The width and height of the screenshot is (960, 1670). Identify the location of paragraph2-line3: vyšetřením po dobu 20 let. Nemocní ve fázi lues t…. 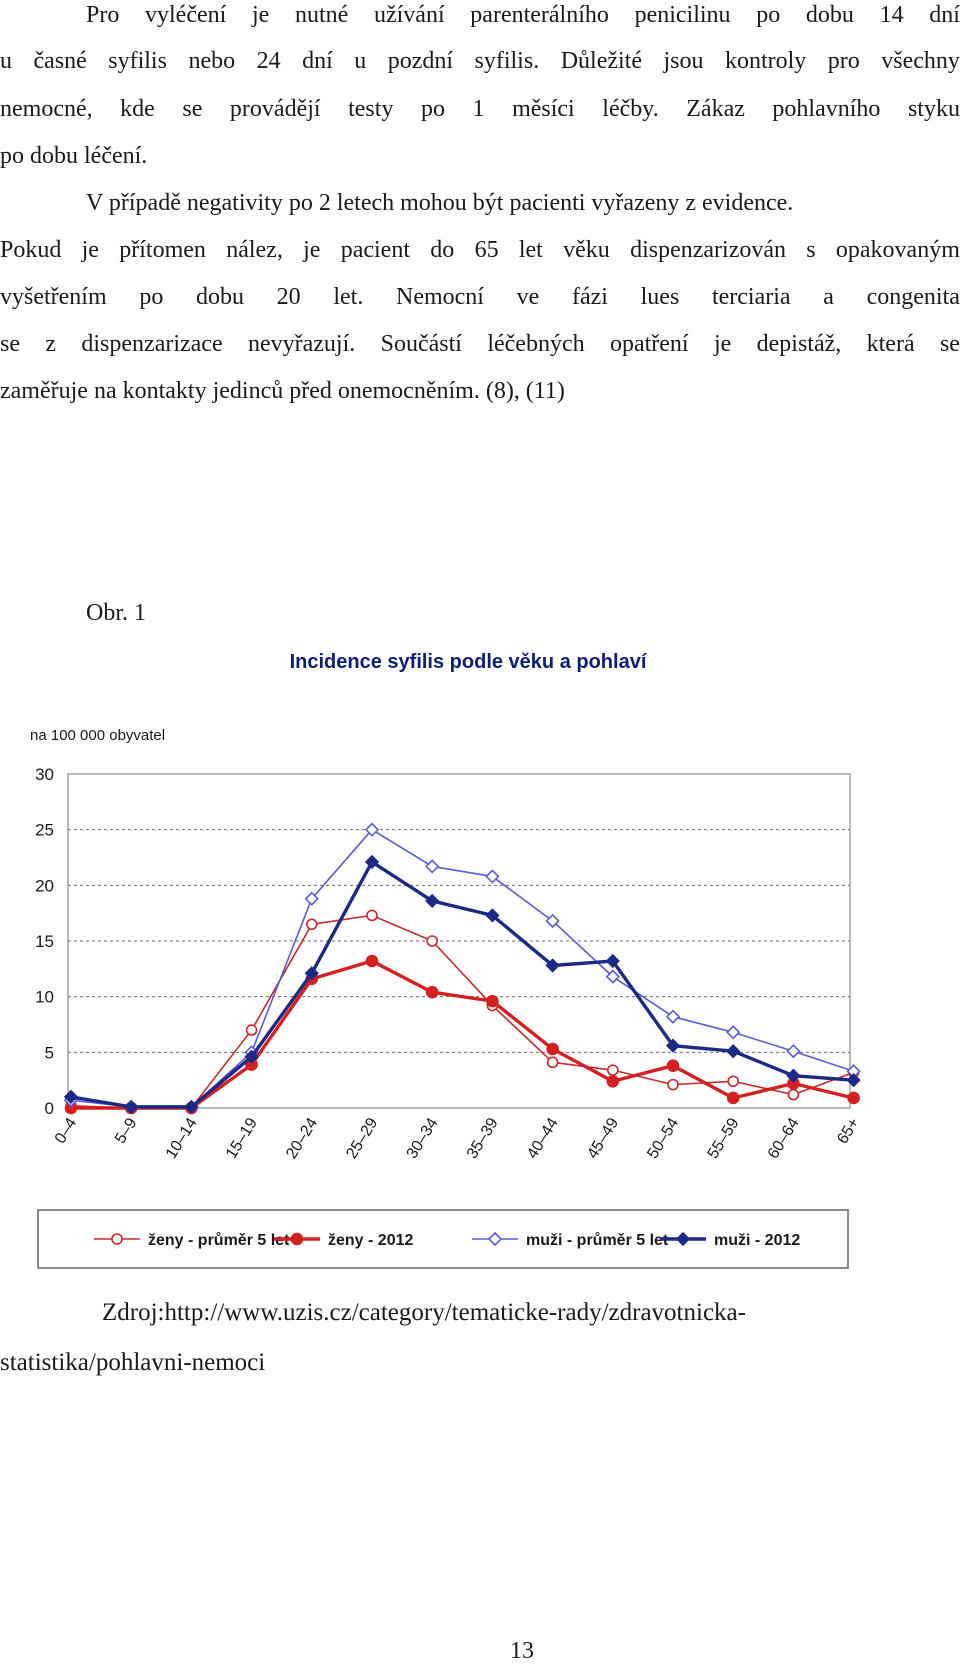
(480, 297).